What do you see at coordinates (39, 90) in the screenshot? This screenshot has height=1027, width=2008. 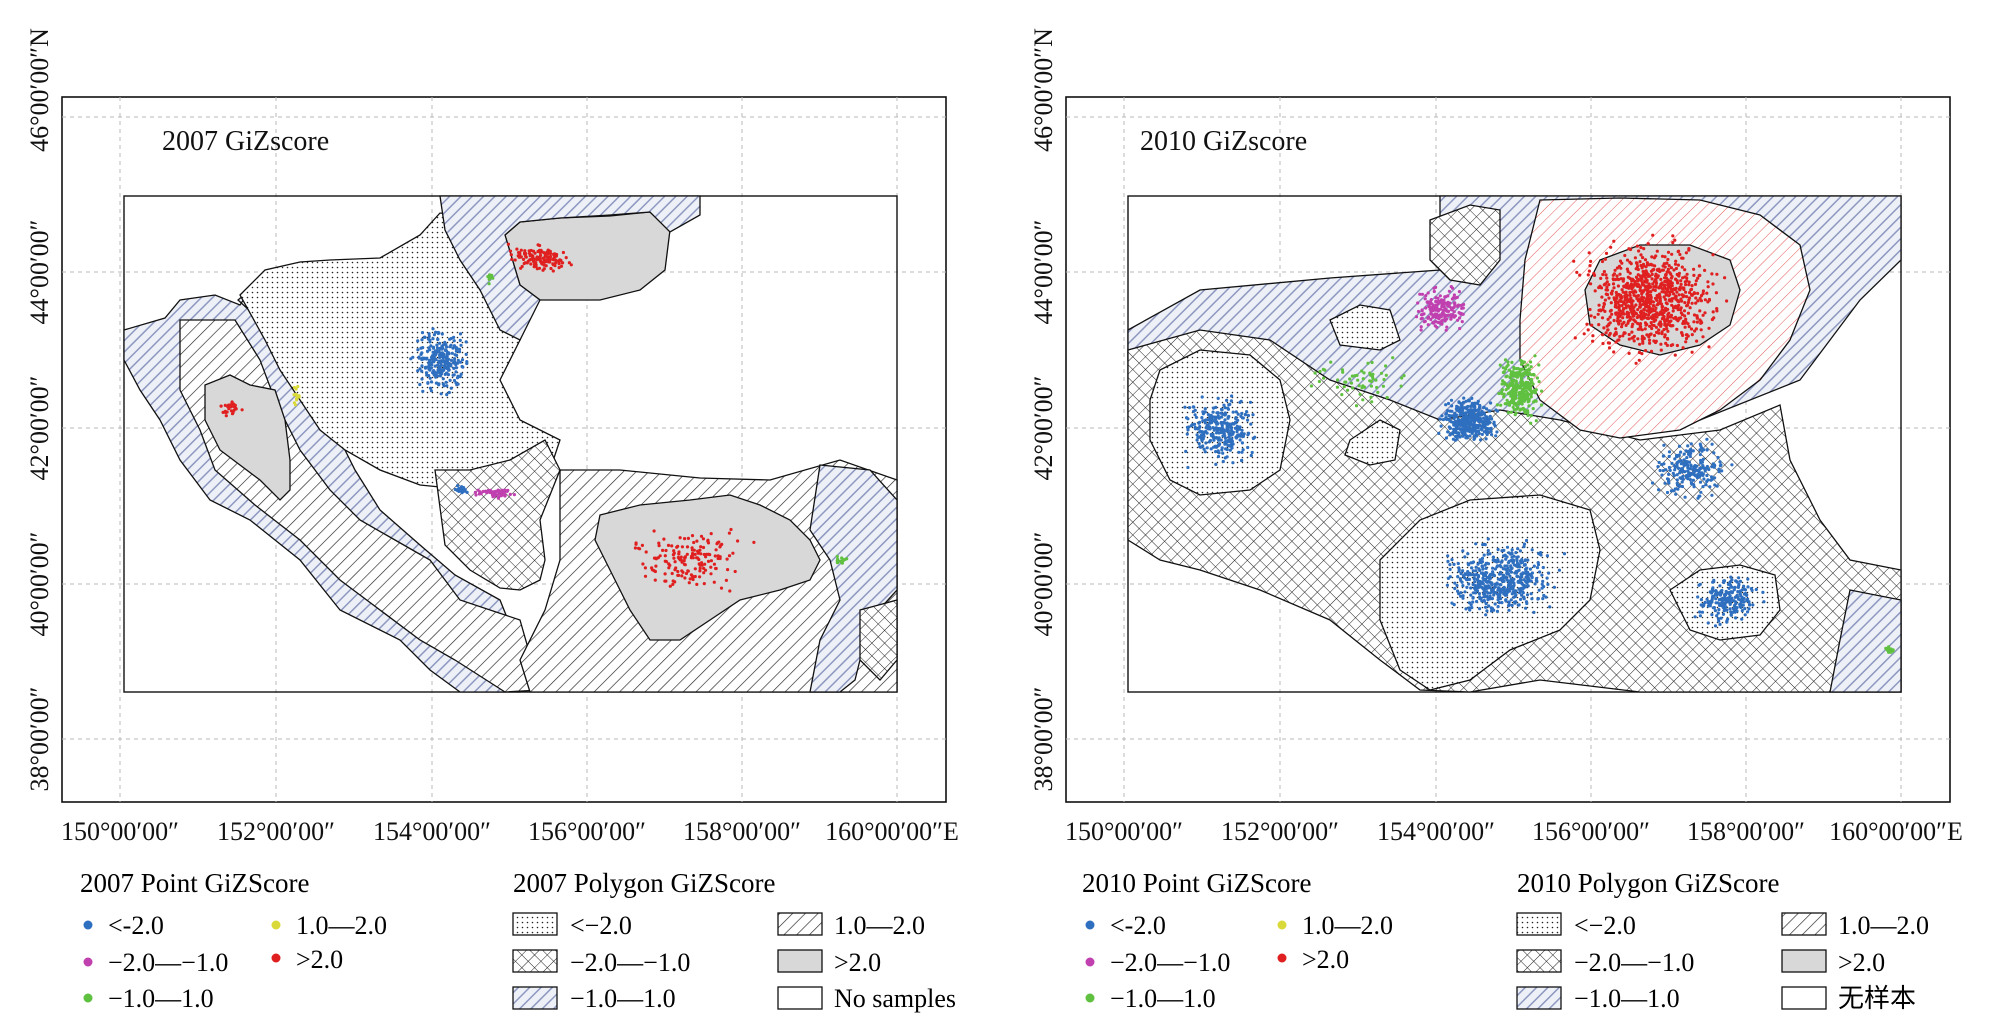 I see `y-tick-label: 46°00′00″N` at bounding box center [39, 90].